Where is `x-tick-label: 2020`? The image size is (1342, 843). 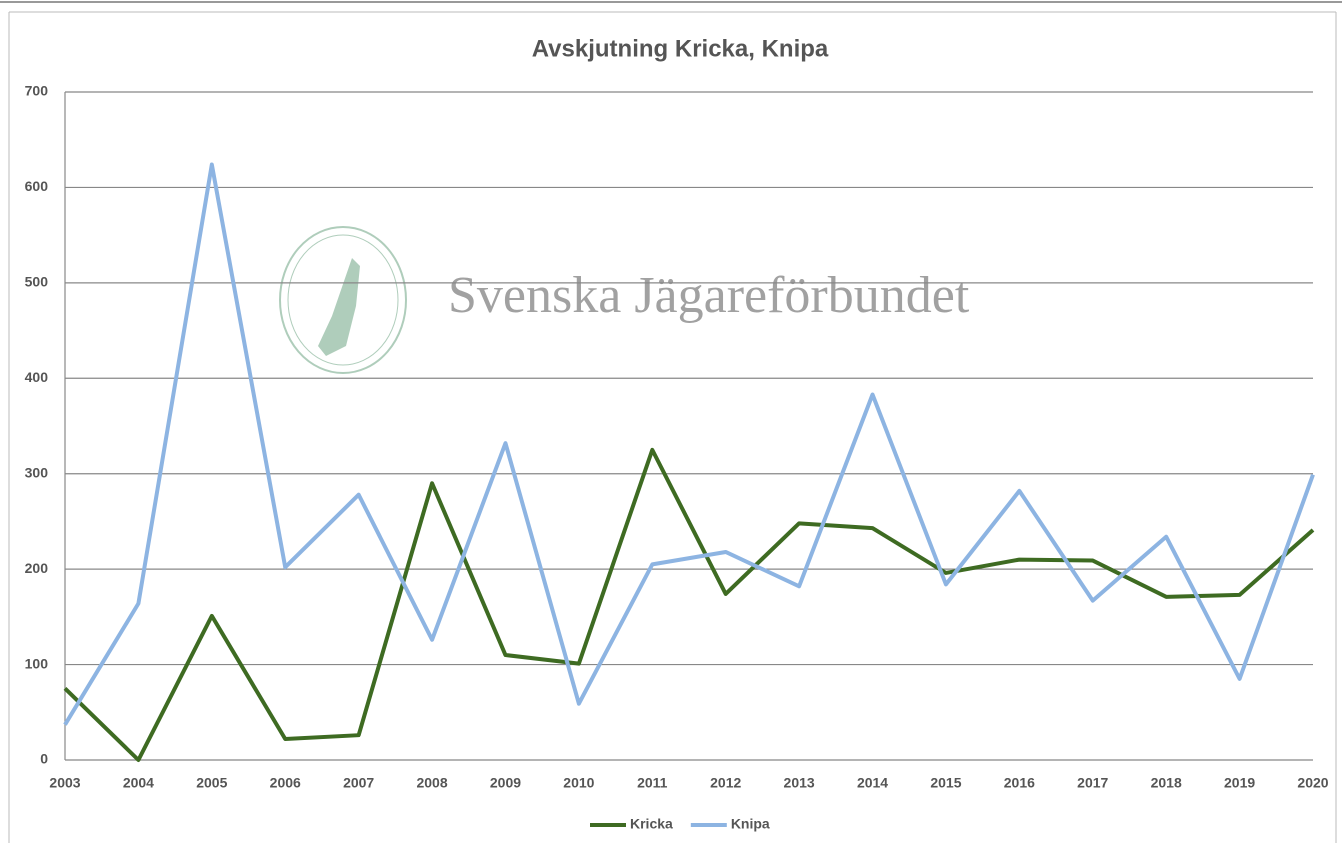
x-tick-label: 2020 is located at coordinates (1312, 783).